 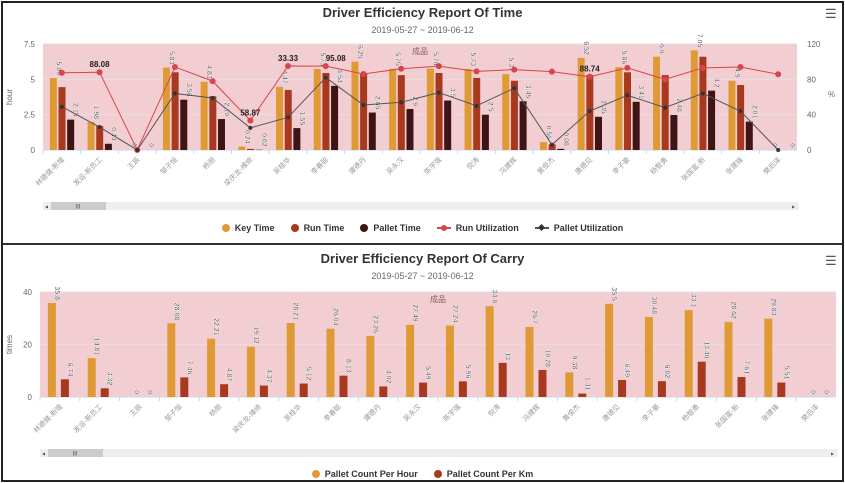 I want to click on x-tick-label: 发运-新员工, so click(x=87, y=171).